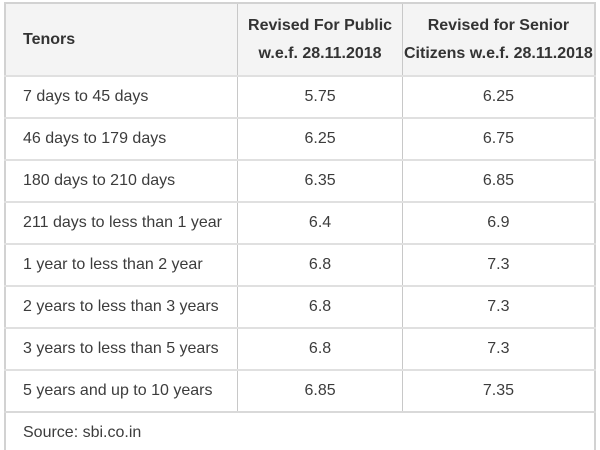 The width and height of the screenshot is (600, 450). Describe the element at coordinates (498, 180) in the screenshot. I see `senior-rate-cell: 6.85` at that location.